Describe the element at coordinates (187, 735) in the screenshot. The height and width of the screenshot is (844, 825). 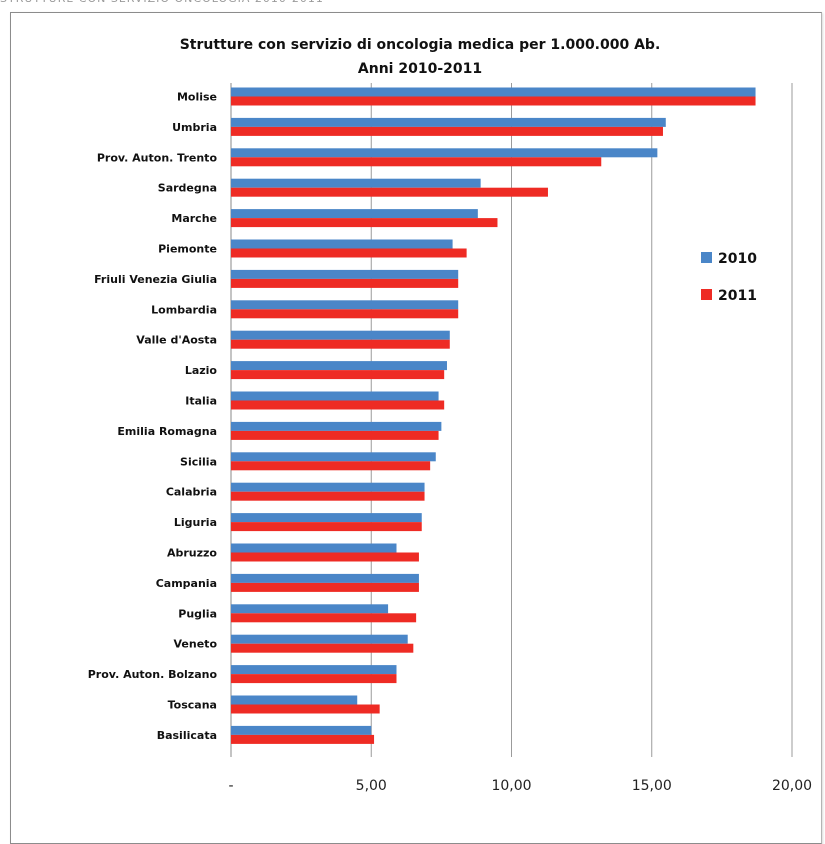
I see `category-label: Basilicata` at that location.